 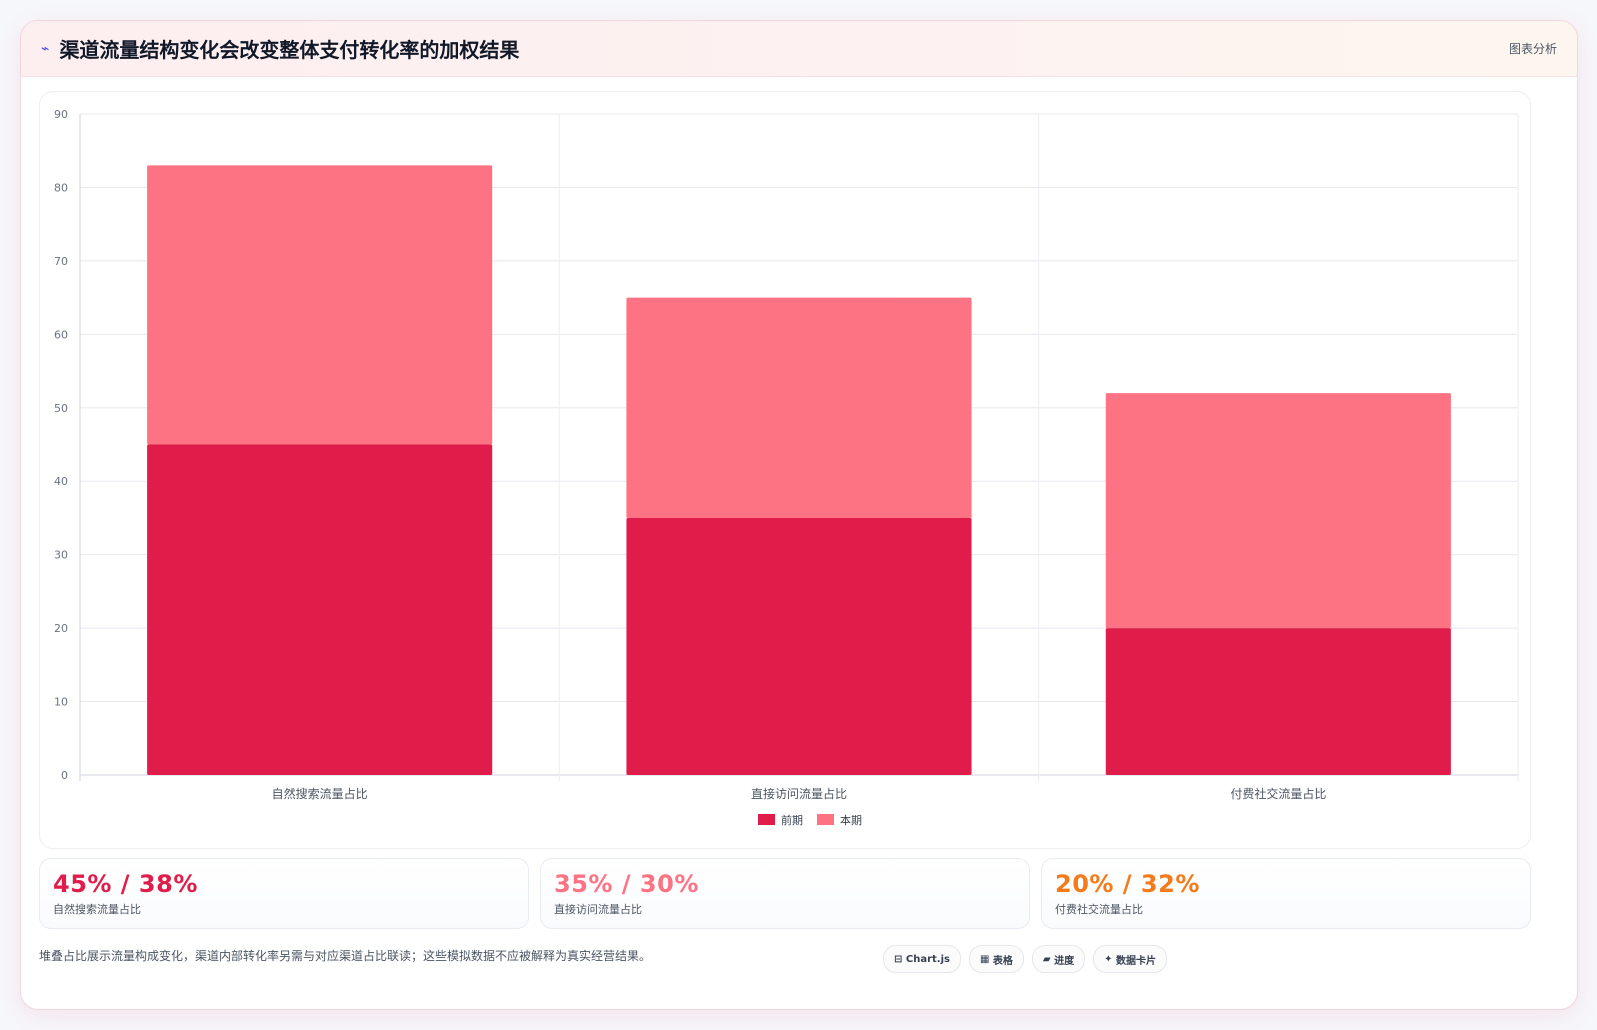 What do you see at coordinates (61, 628) in the screenshot?
I see `y-tick-label: 20` at bounding box center [61, 628].